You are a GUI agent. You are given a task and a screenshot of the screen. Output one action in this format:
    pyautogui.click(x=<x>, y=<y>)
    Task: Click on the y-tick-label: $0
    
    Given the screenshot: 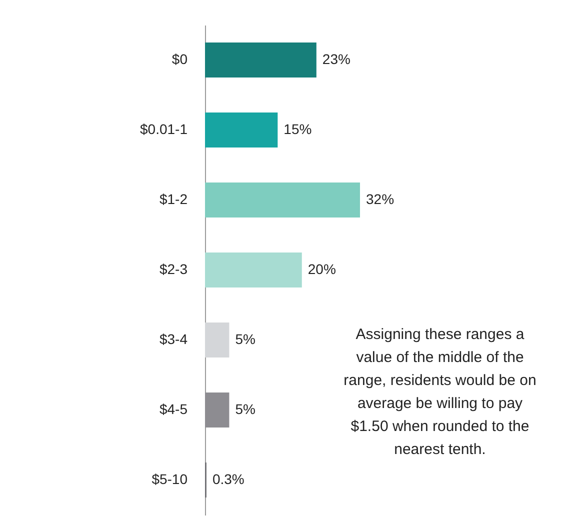 What is the action you would take?
    pyautogui.click(x=180, y=59)
    